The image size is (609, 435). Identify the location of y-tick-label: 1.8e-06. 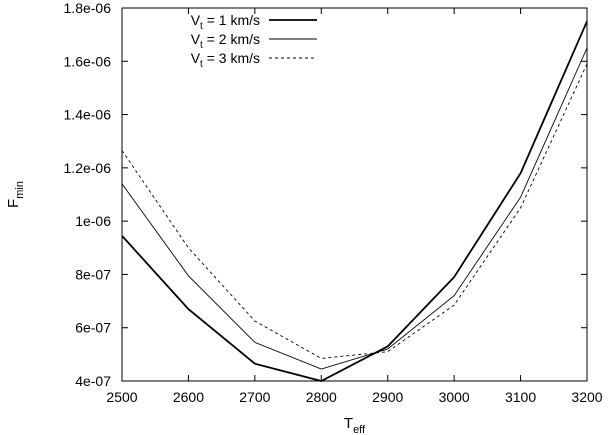
(88, 8).